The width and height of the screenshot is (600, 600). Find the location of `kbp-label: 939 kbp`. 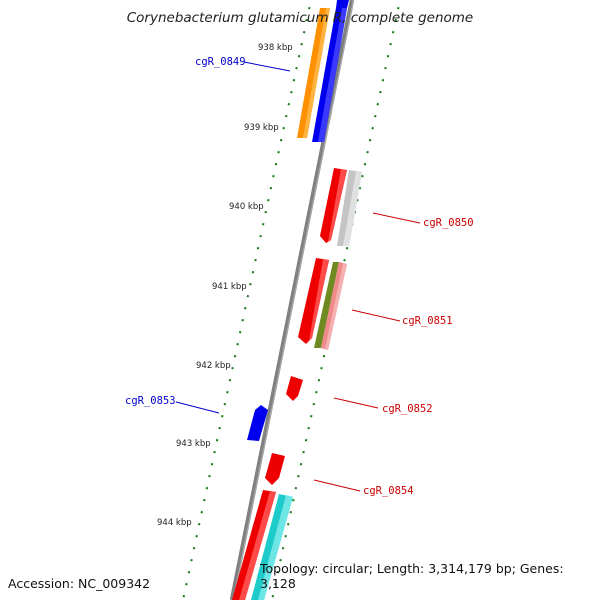

kbp-label: 939 kbp is located at coordinates (261, 128).